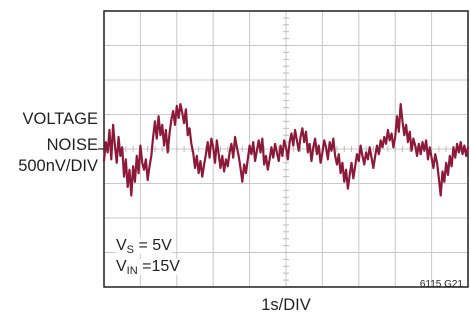 The image size is (471, 320). I want to click on condition-supply-voltage: VS = 5V, so click(144, 246).